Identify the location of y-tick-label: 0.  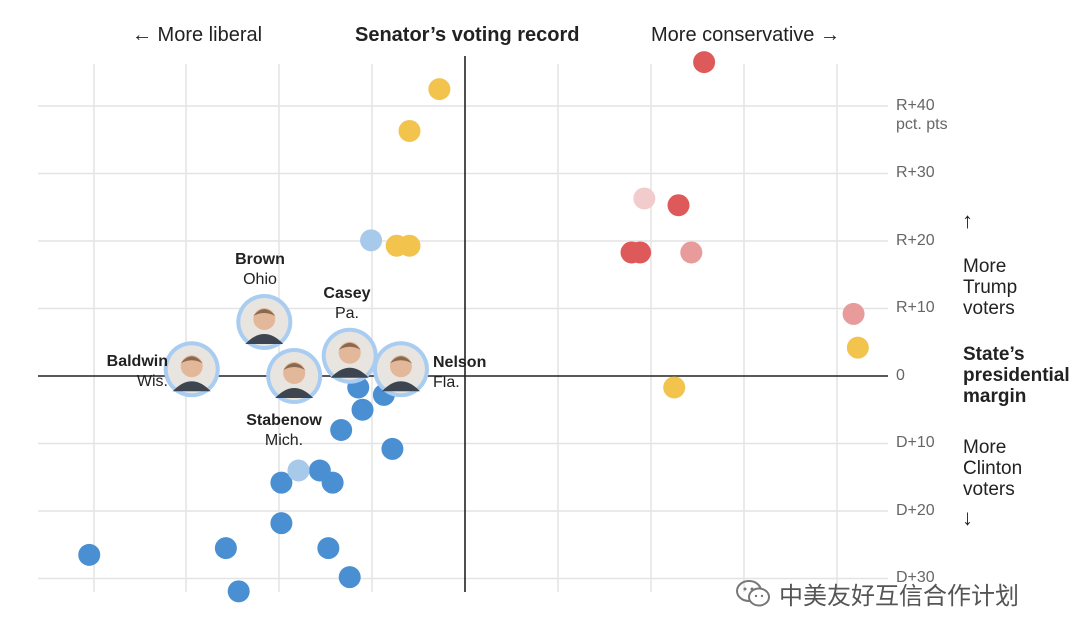
(900, 375).